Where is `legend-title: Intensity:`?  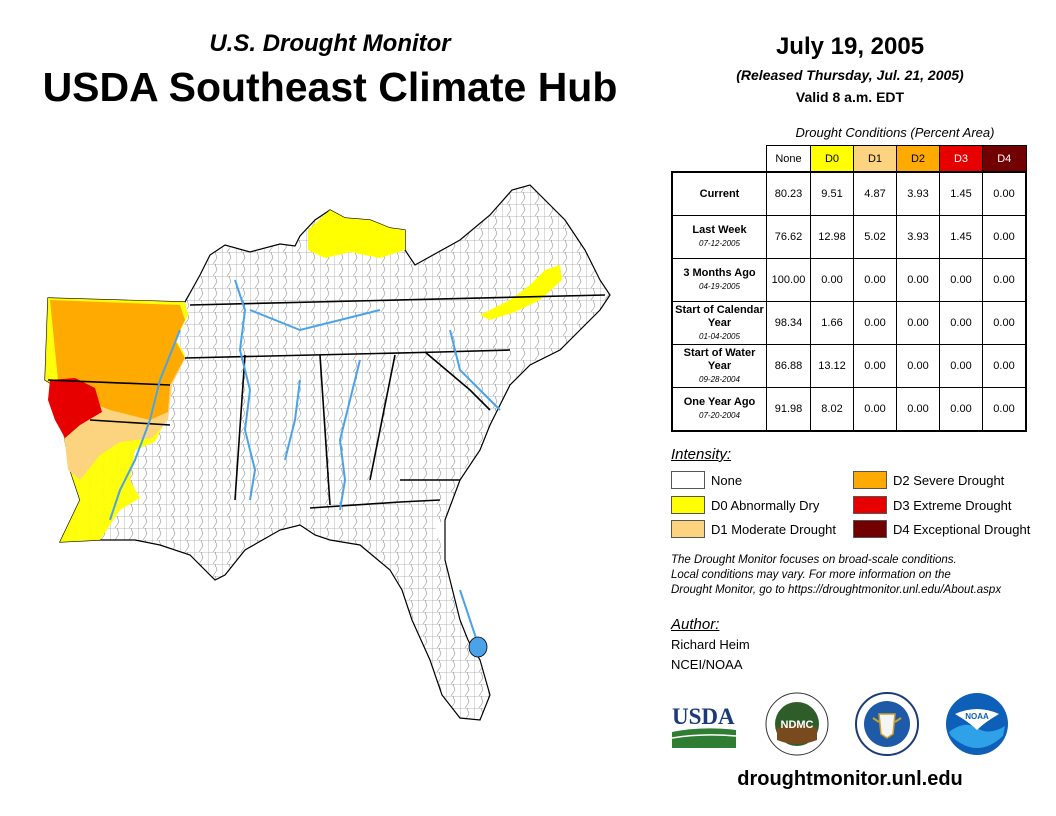 legend-title: Intensity: is located at coordinates (701, 454).